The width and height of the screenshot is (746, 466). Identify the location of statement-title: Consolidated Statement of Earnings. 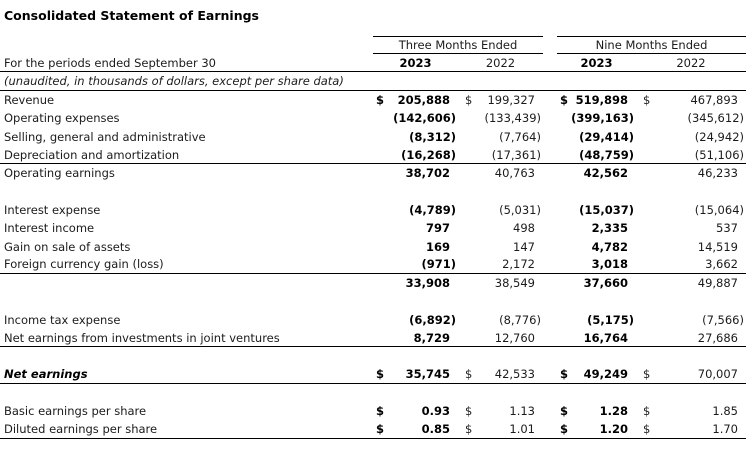
(131, 15).